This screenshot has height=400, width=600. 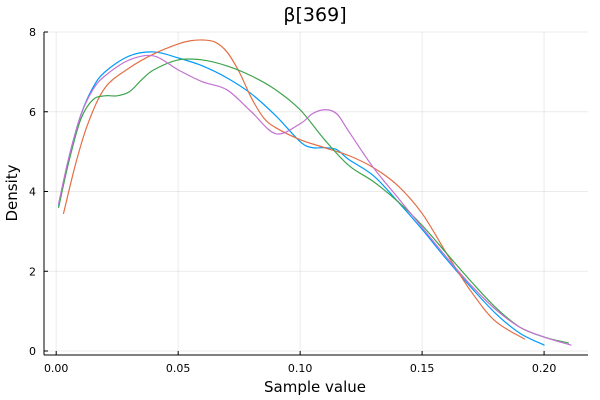 What do you see at coordinates (12, 192) in the screenshot?
I see `y-axis-title: Density` at bounding box center [12, 192].